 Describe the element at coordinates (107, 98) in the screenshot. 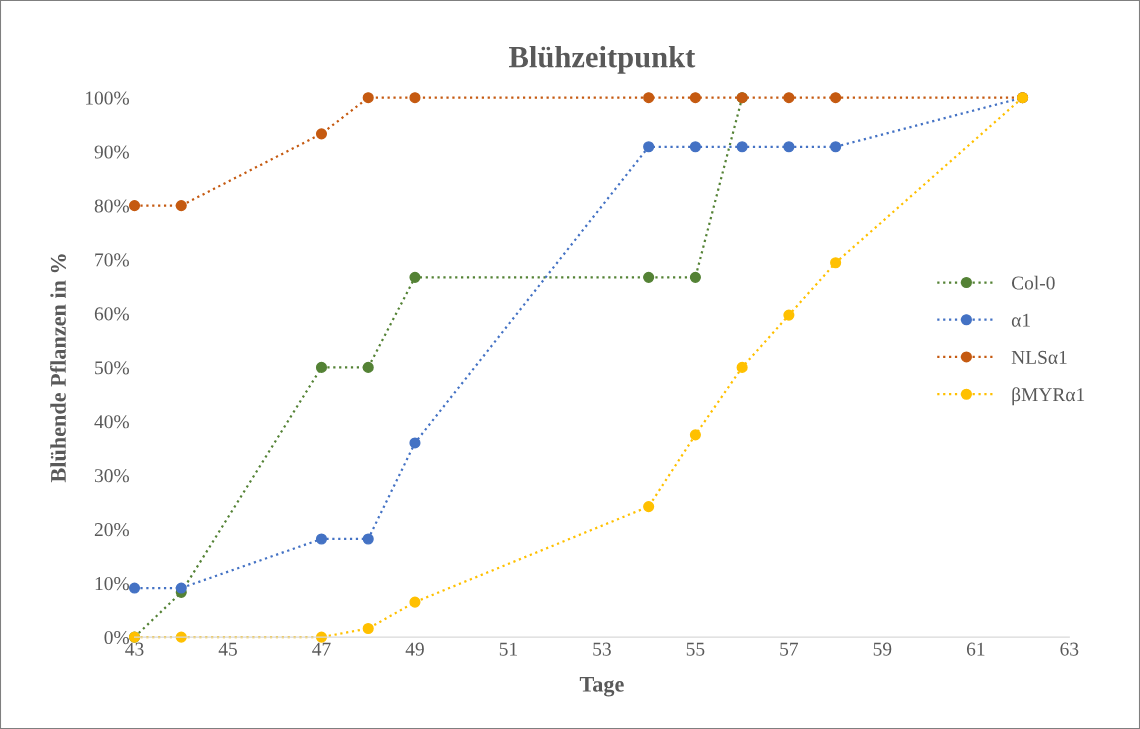

I see `y-tick-label: 100%` at that location.